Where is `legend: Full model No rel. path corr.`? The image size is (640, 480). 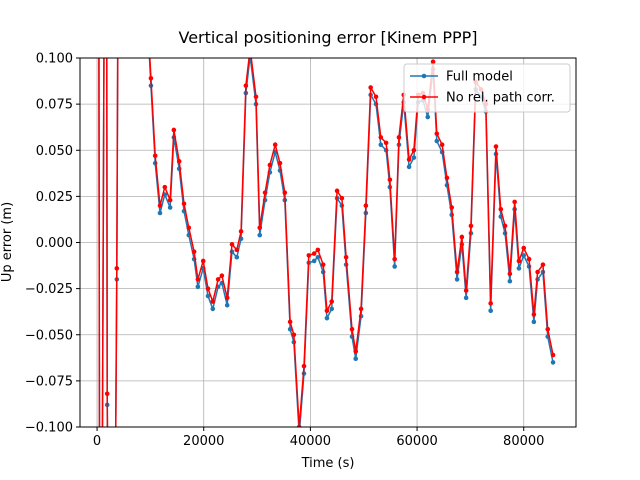
legend: Full model No rel. path corr. is located at coordinates (487, 88).